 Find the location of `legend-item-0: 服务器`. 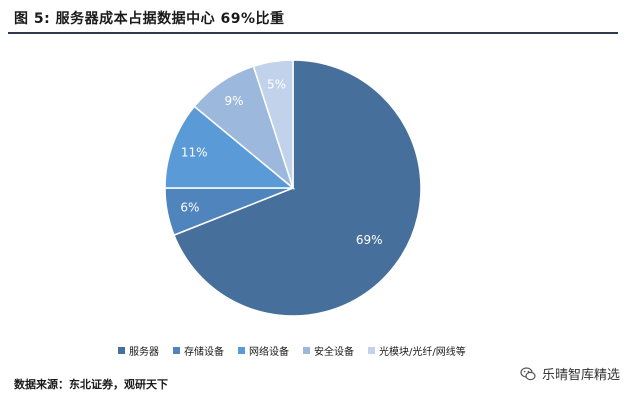

legend-item-0: 服务器 is located at coordinates (138, 350).